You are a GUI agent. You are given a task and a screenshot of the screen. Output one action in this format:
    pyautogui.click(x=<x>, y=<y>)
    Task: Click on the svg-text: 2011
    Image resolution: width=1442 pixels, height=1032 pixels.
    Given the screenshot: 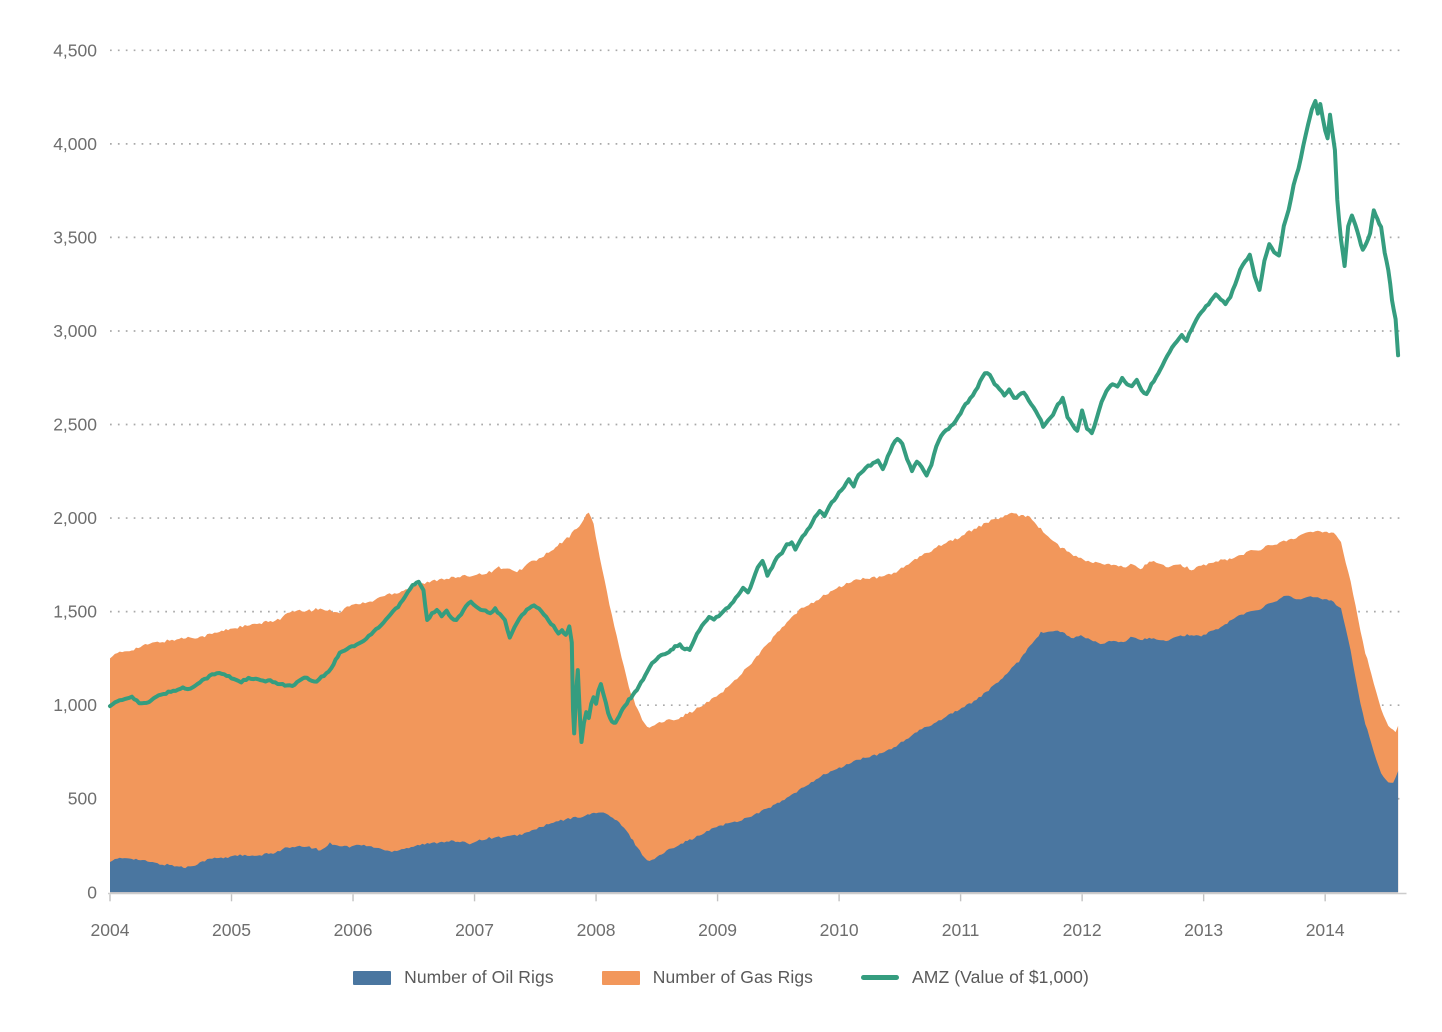 What is the action you would take?
    pyautogui.click(x=961, y=930)
    